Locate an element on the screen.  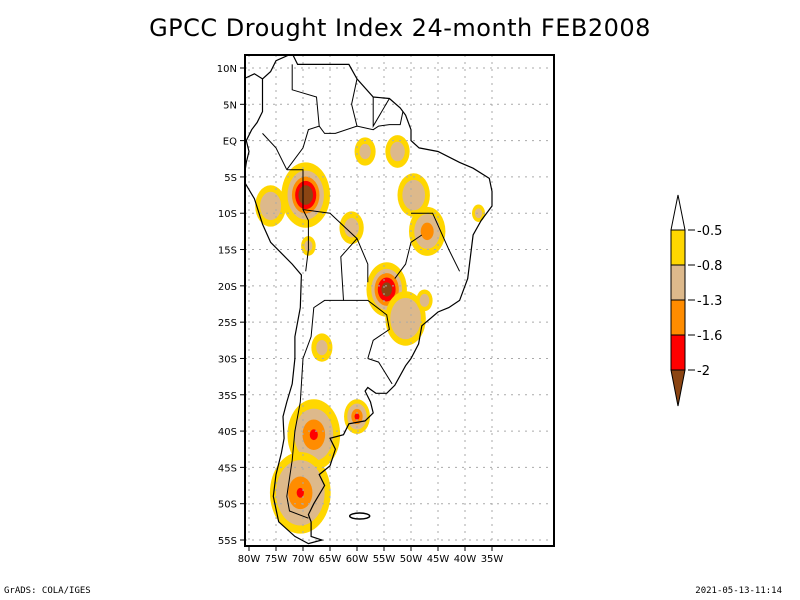
y-tick-label: 30S is located at coordinates (227, 359).